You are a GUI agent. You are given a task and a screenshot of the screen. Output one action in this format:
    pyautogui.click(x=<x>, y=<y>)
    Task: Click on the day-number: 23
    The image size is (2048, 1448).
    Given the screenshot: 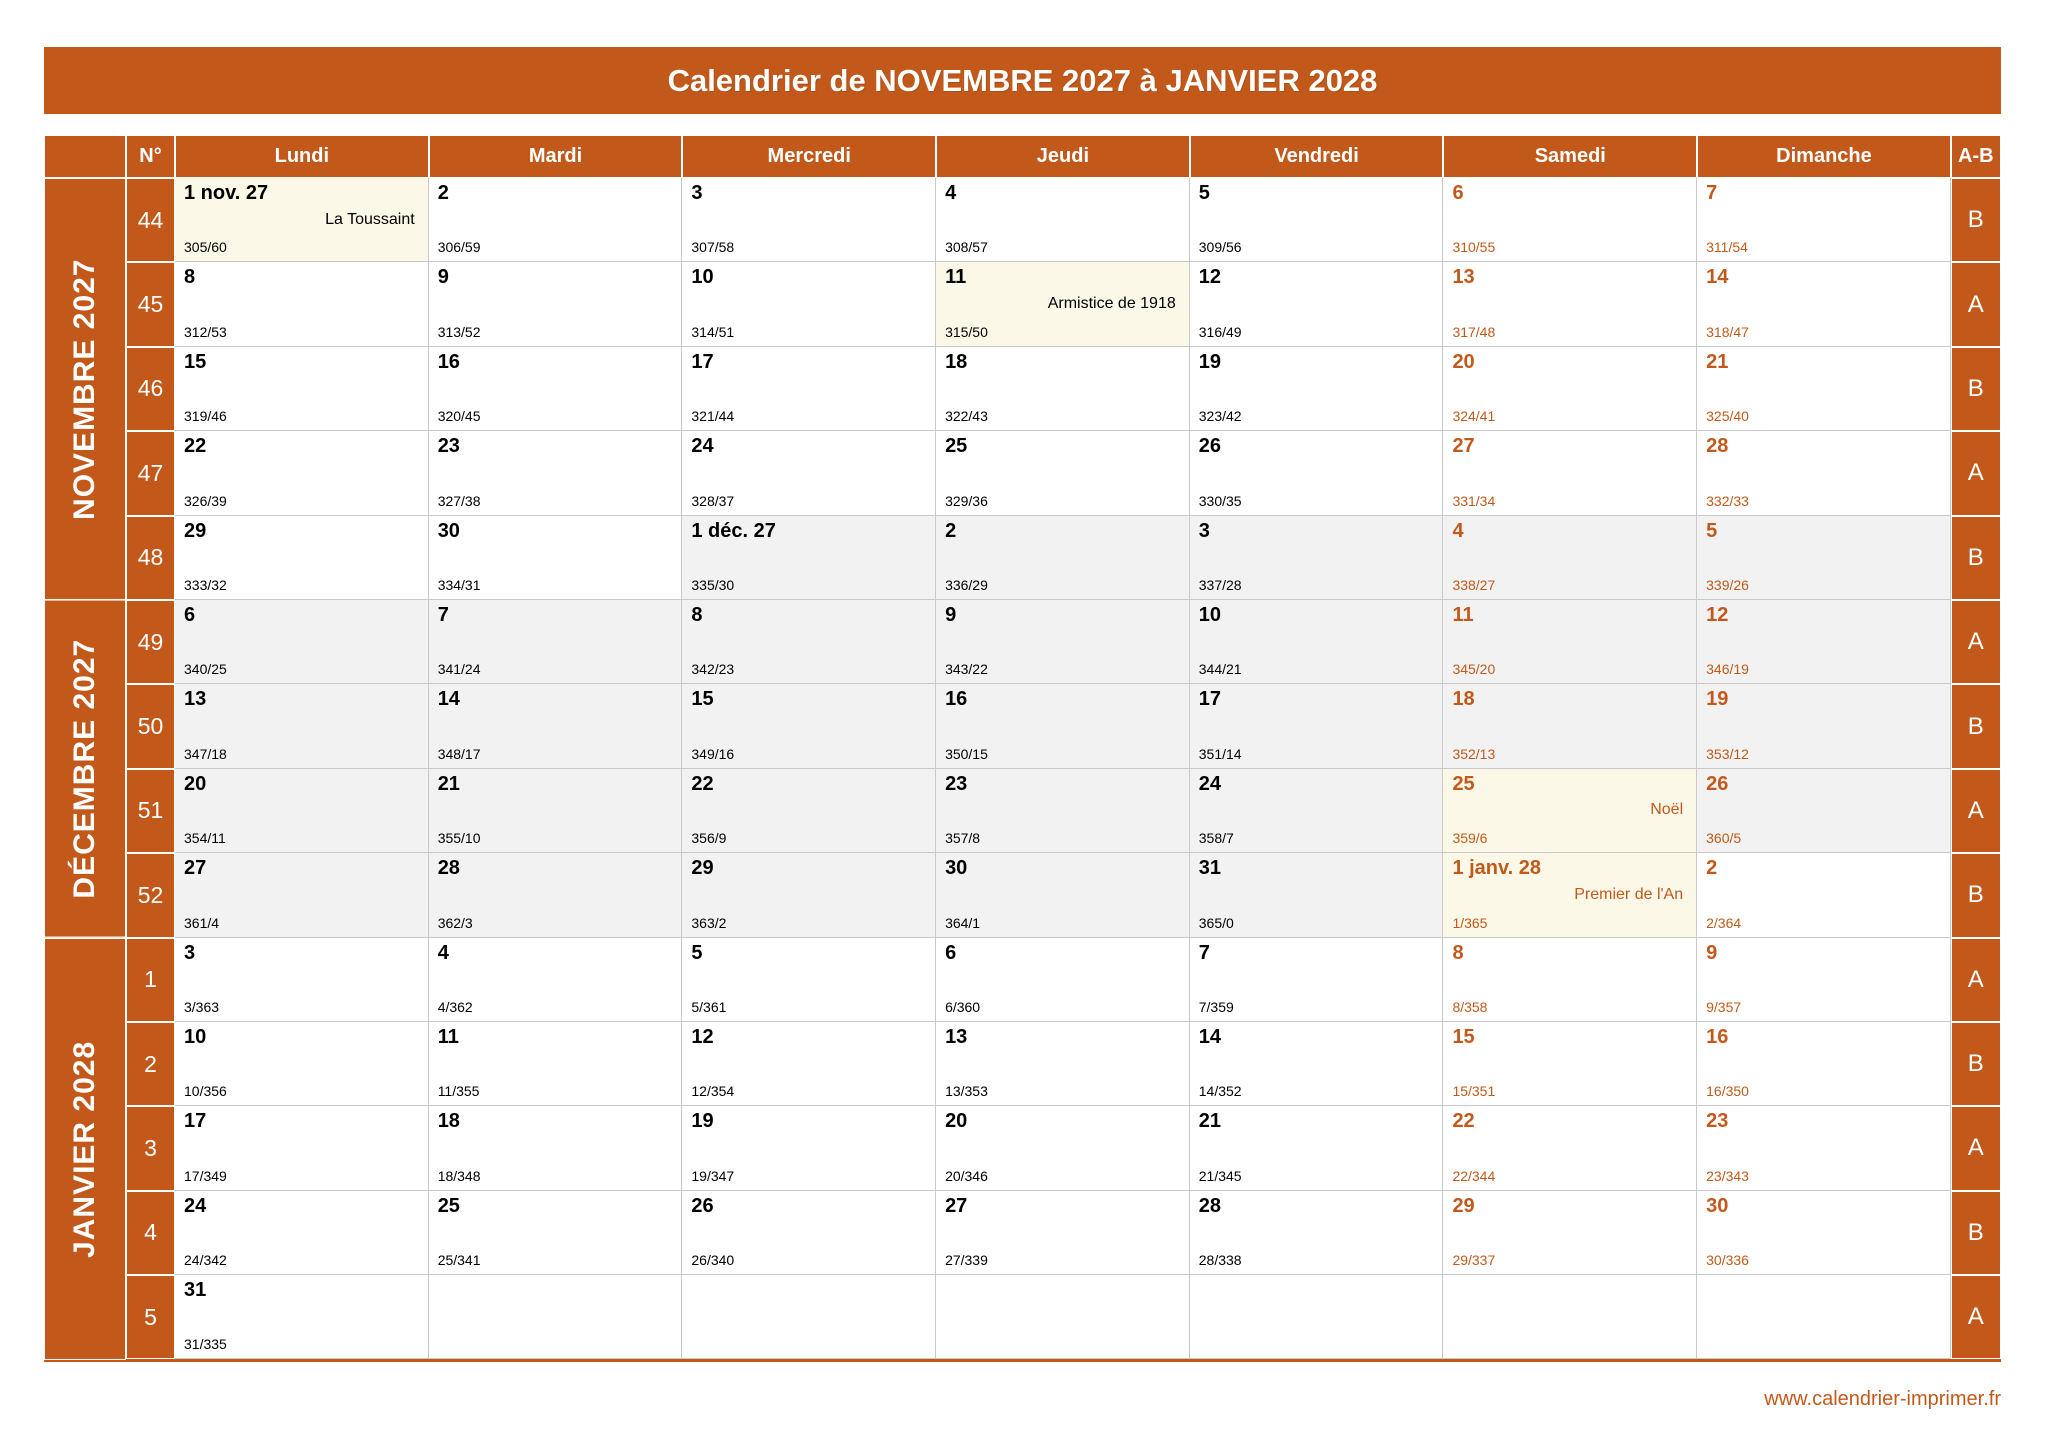 What is the action you would take?
    pyautogui.click(x=448, y=446)
    